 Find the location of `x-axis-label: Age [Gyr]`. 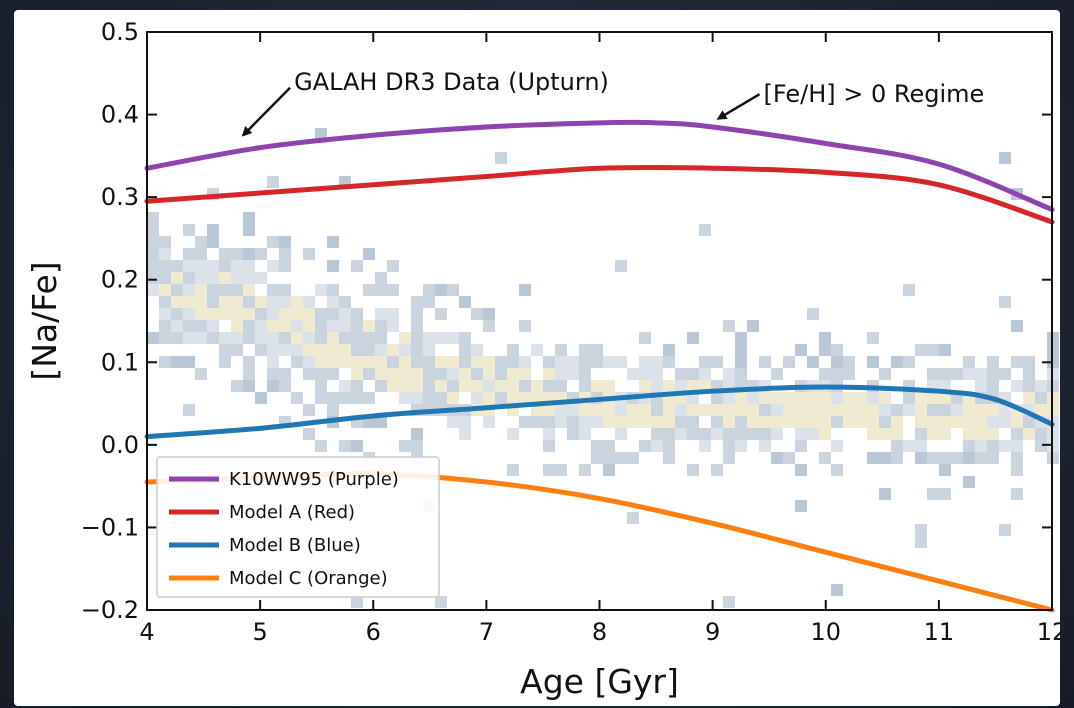

x-axis-label: Age [Gyr] is located at coordinates (599, 681).